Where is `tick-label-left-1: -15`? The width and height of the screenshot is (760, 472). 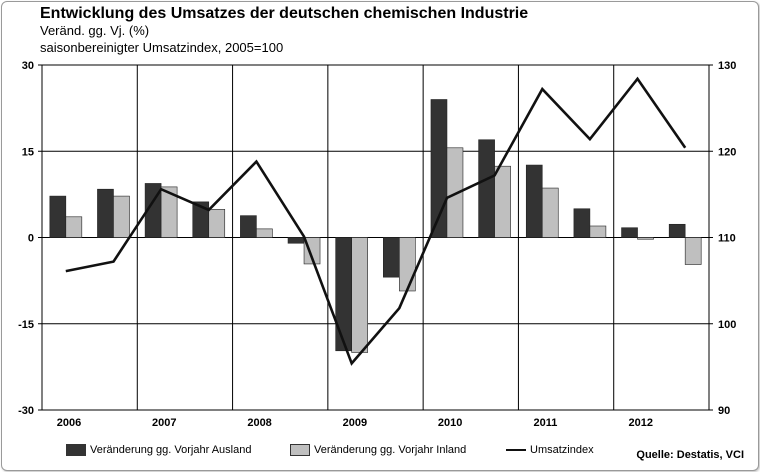
tick-label-left-1: -15 is located at coordinates (26, 325).